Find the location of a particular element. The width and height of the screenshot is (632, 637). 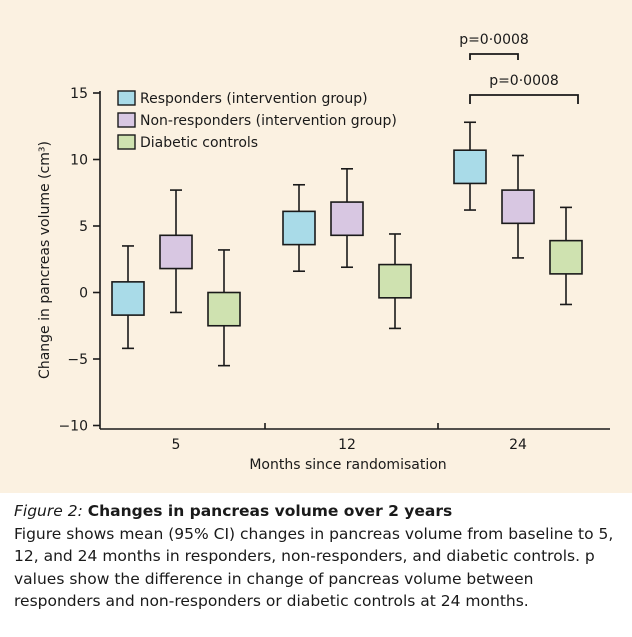

y-axis-title: Change in pancreas volume (cm³) is located at coordinates (45, 260).